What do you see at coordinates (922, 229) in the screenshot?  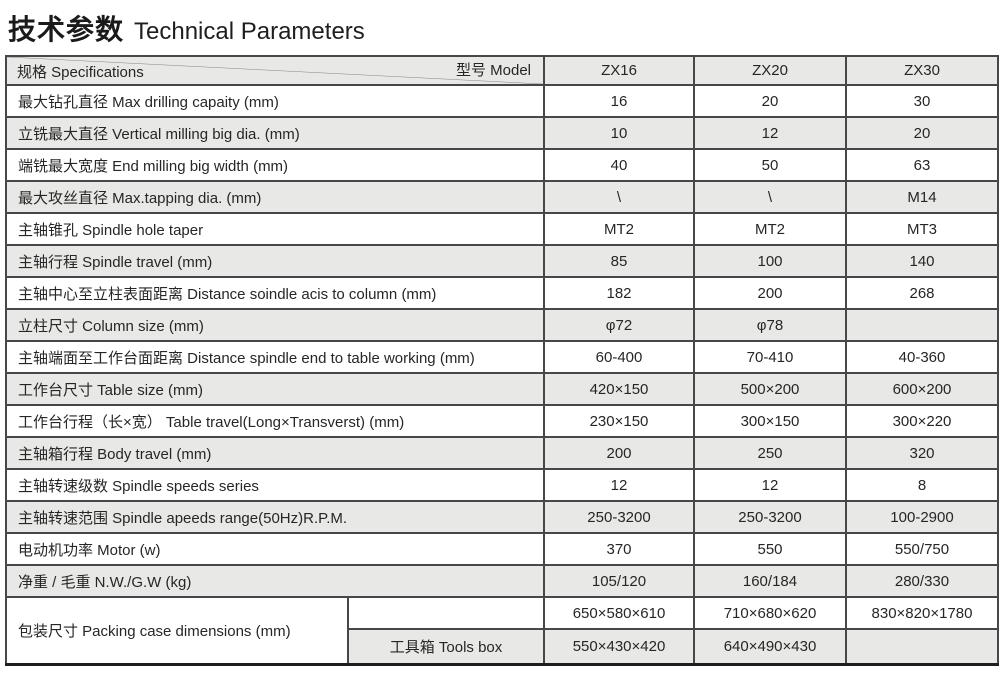 I see `cell-value: MT3` at bounding box center [922, 229].